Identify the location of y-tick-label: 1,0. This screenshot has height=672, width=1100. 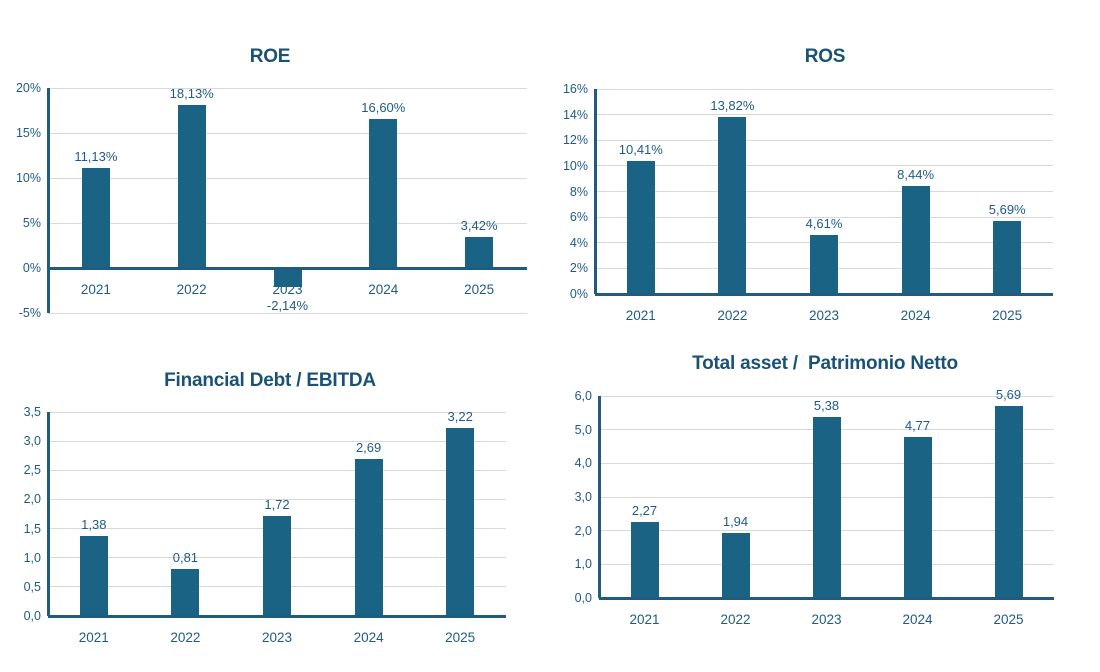
(32, 557).